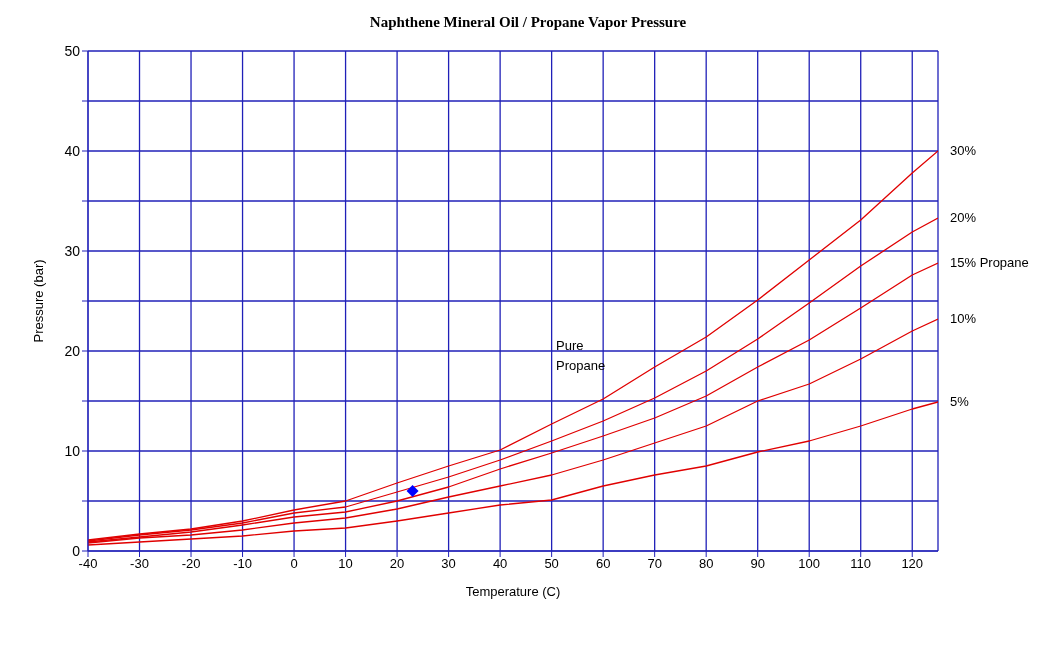 The height and width of the screenshot is (672, 1060). What do you see at coordinates (603, 564) in the screenshot?
I see `x-tick-label: 60` at bounding box center [603, 564].